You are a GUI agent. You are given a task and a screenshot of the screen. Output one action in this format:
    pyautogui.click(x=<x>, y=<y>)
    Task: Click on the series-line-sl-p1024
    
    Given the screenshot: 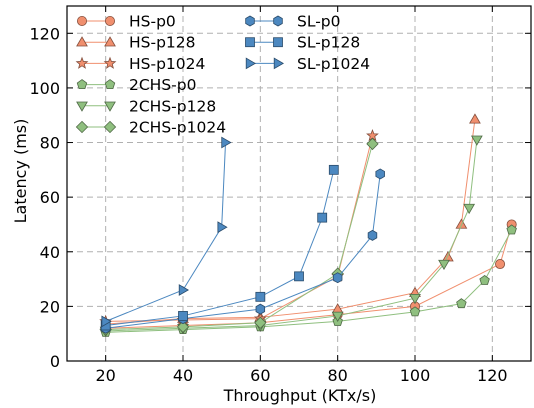 What is the action you would take?
    pyautogui.click(x=166, y=232)
    